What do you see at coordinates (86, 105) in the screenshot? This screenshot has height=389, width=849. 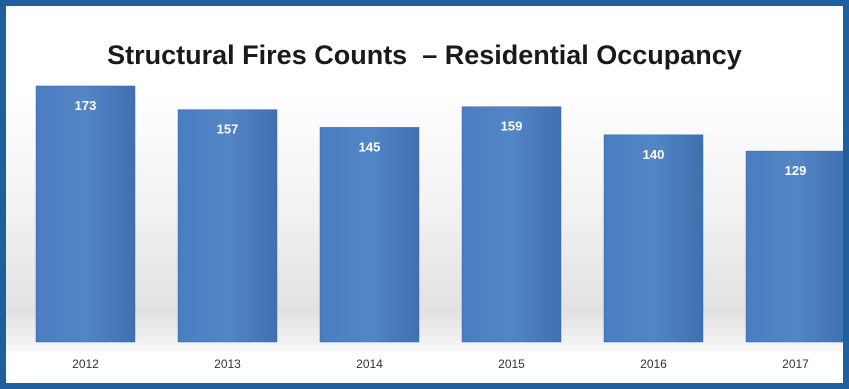 I see `value-label-2012: 173` at bounding box center [86, 105].